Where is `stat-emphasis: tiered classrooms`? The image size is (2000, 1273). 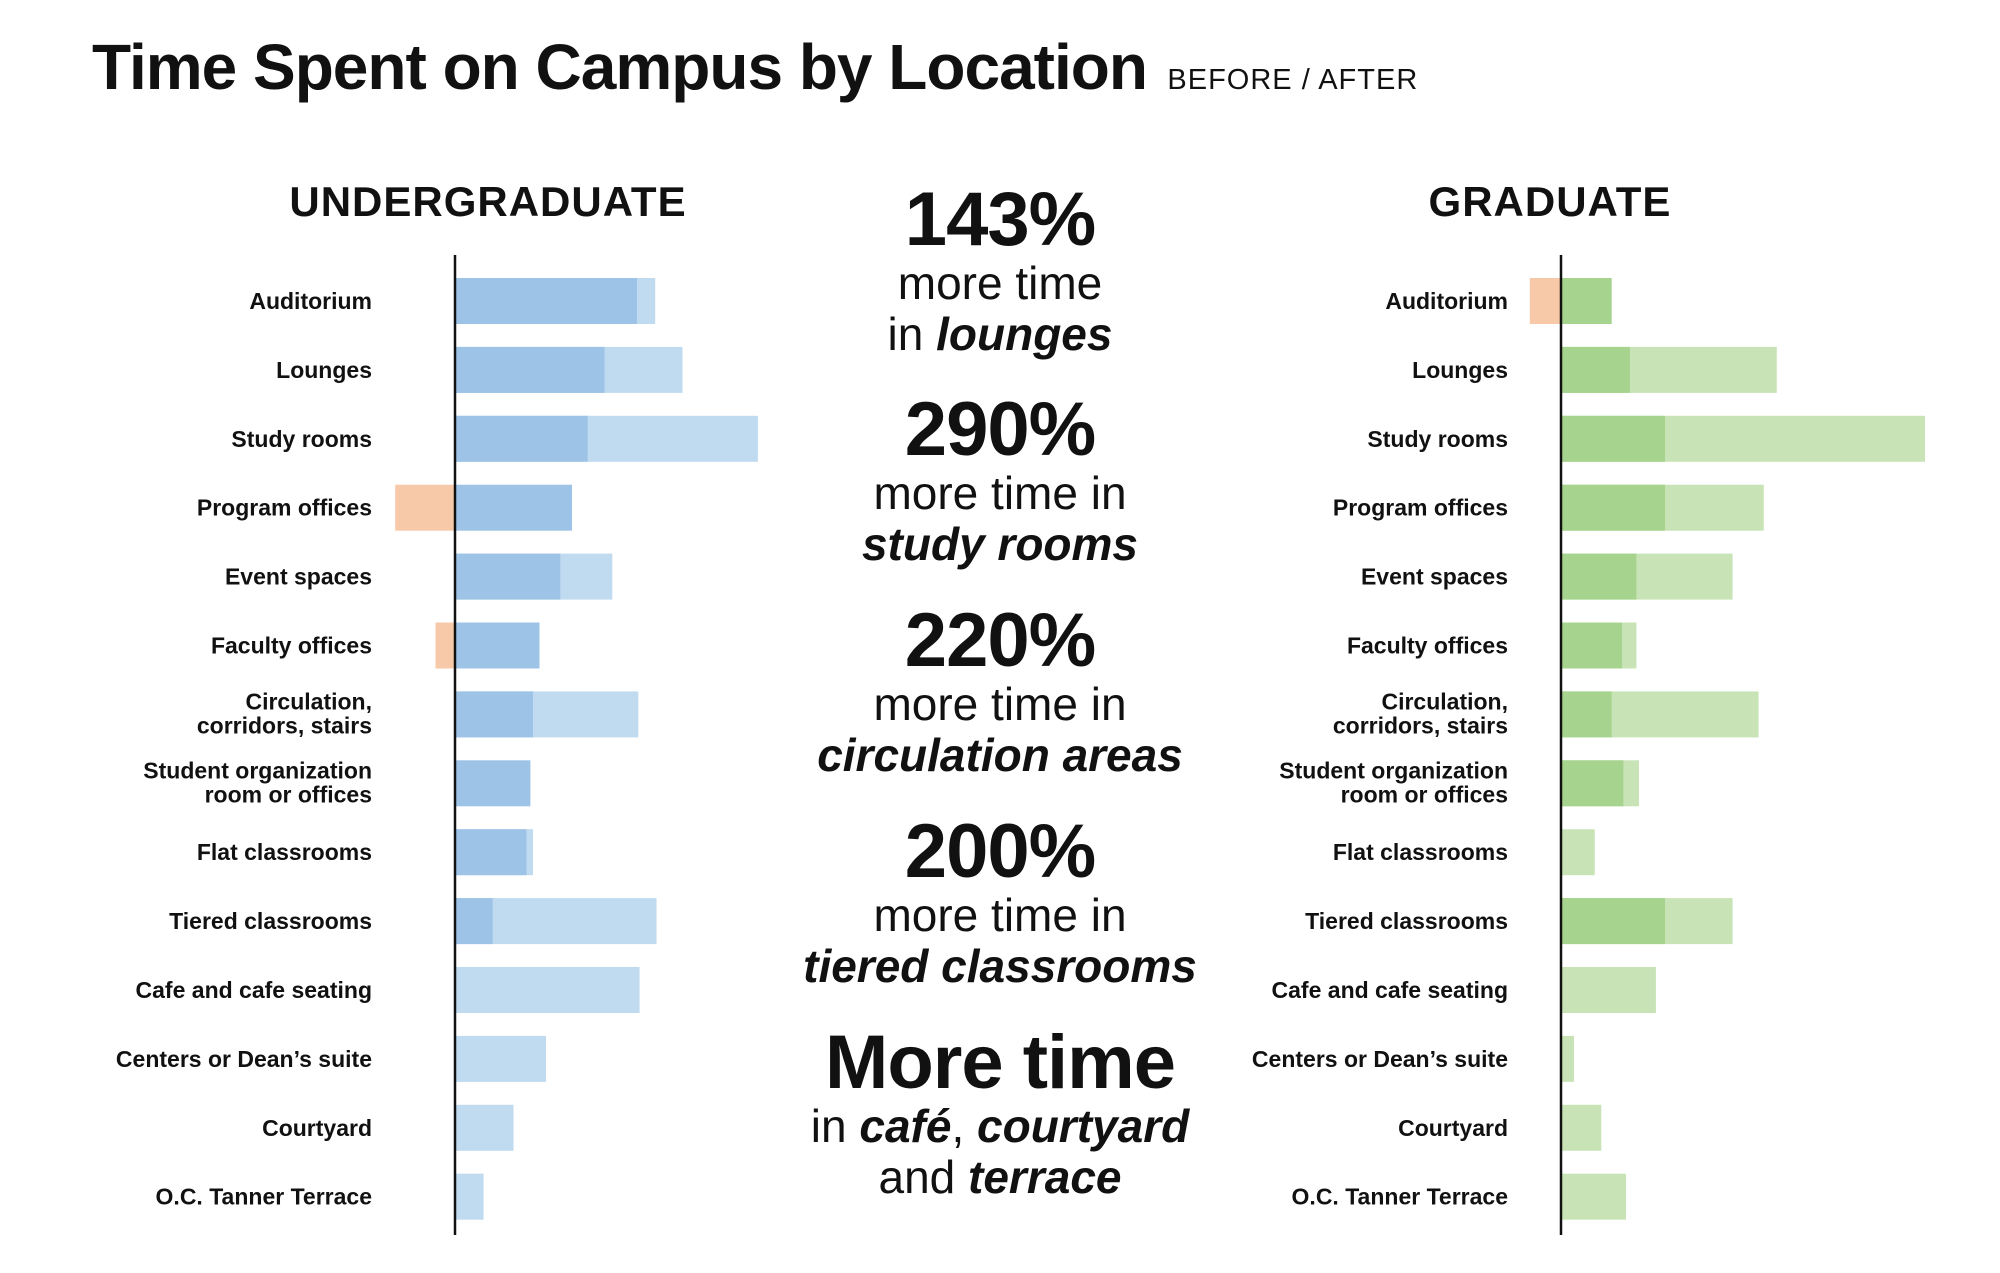
stat-emphasis: tiered classrooms is located at coordinates (1000, 965).